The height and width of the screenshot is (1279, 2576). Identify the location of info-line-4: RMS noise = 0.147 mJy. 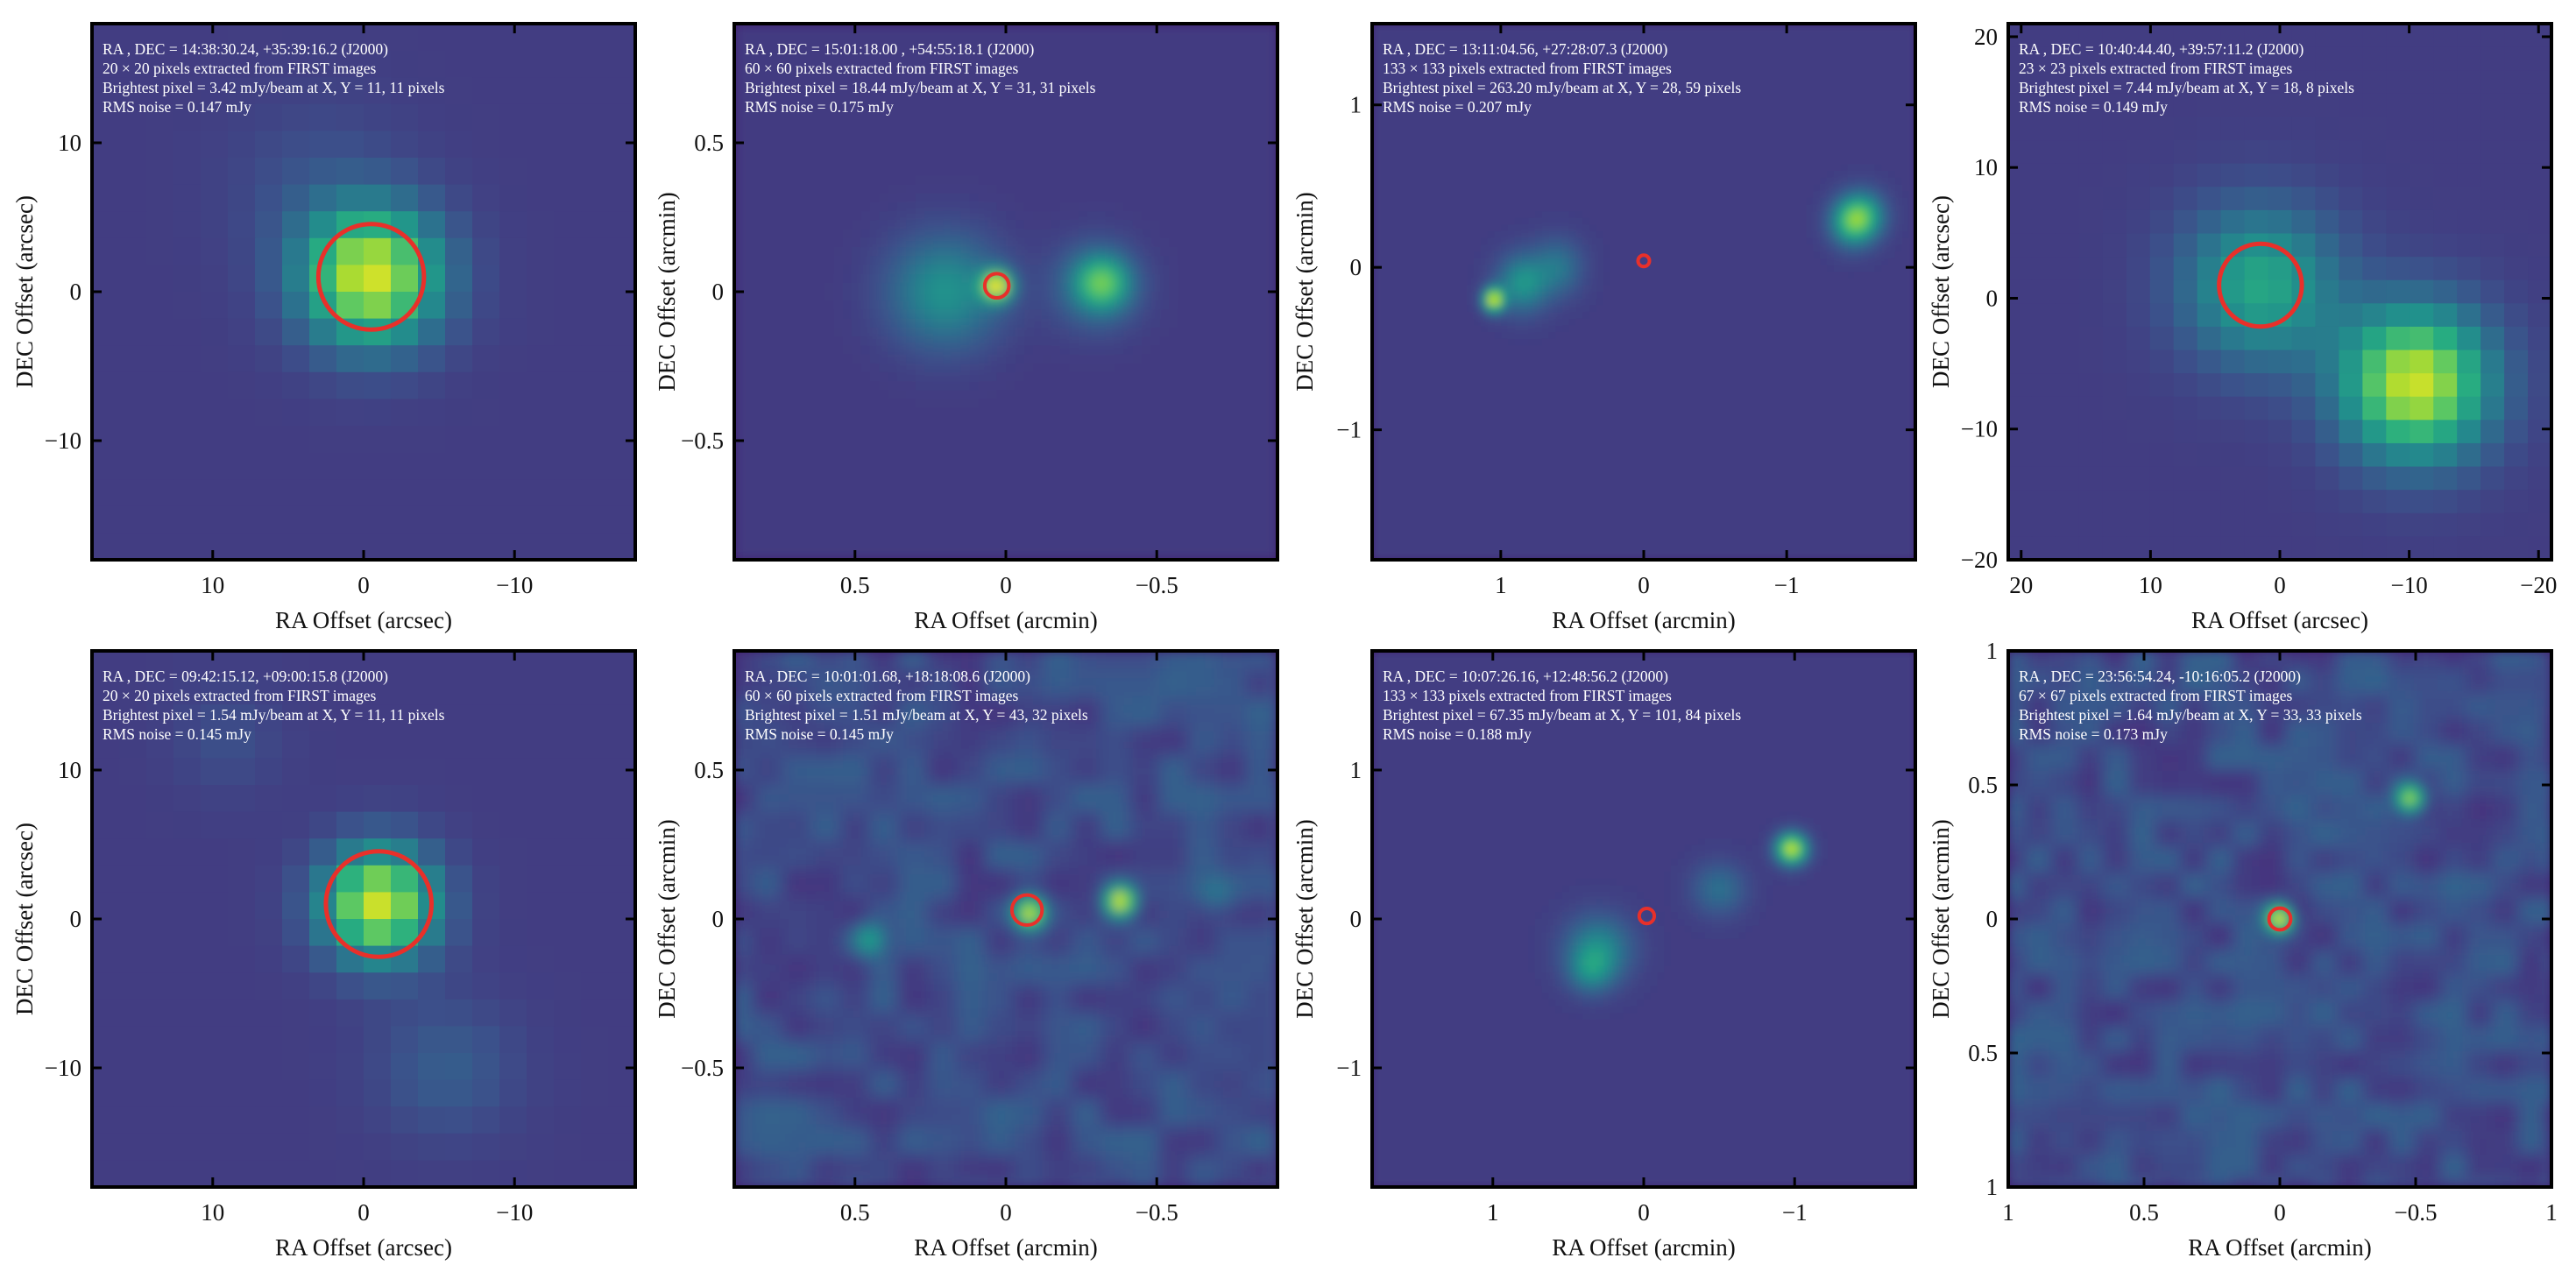
(177, 107).